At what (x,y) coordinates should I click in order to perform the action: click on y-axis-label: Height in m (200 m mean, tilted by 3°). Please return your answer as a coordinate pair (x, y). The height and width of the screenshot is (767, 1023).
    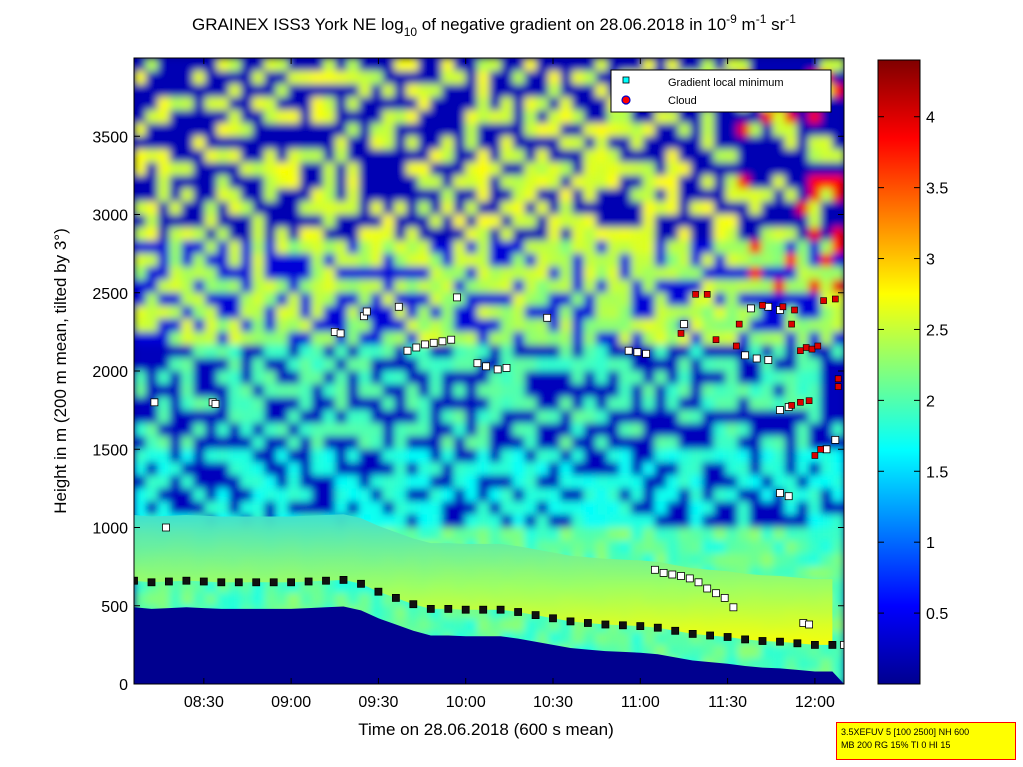
    Looking at the image, I should click on (60, 371).